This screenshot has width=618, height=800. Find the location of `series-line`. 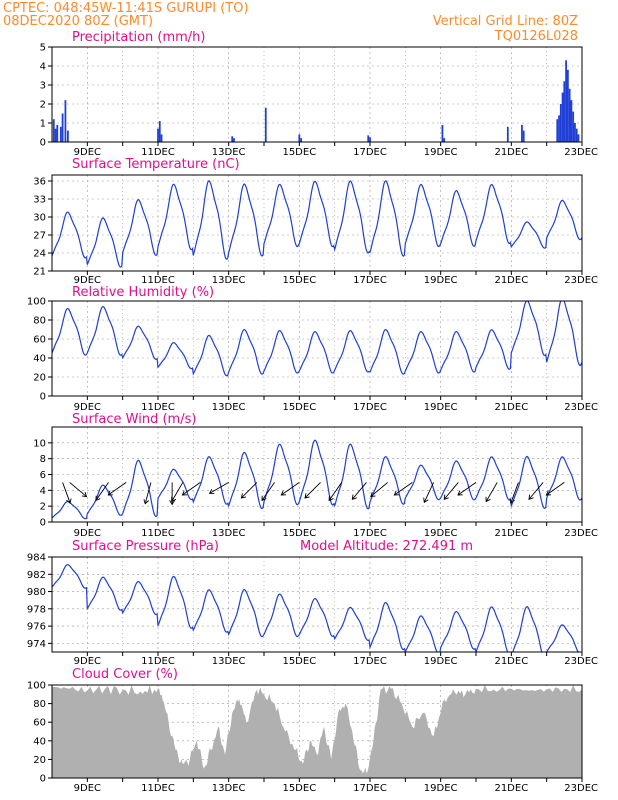

series-line is located at coordinates (317, 479).